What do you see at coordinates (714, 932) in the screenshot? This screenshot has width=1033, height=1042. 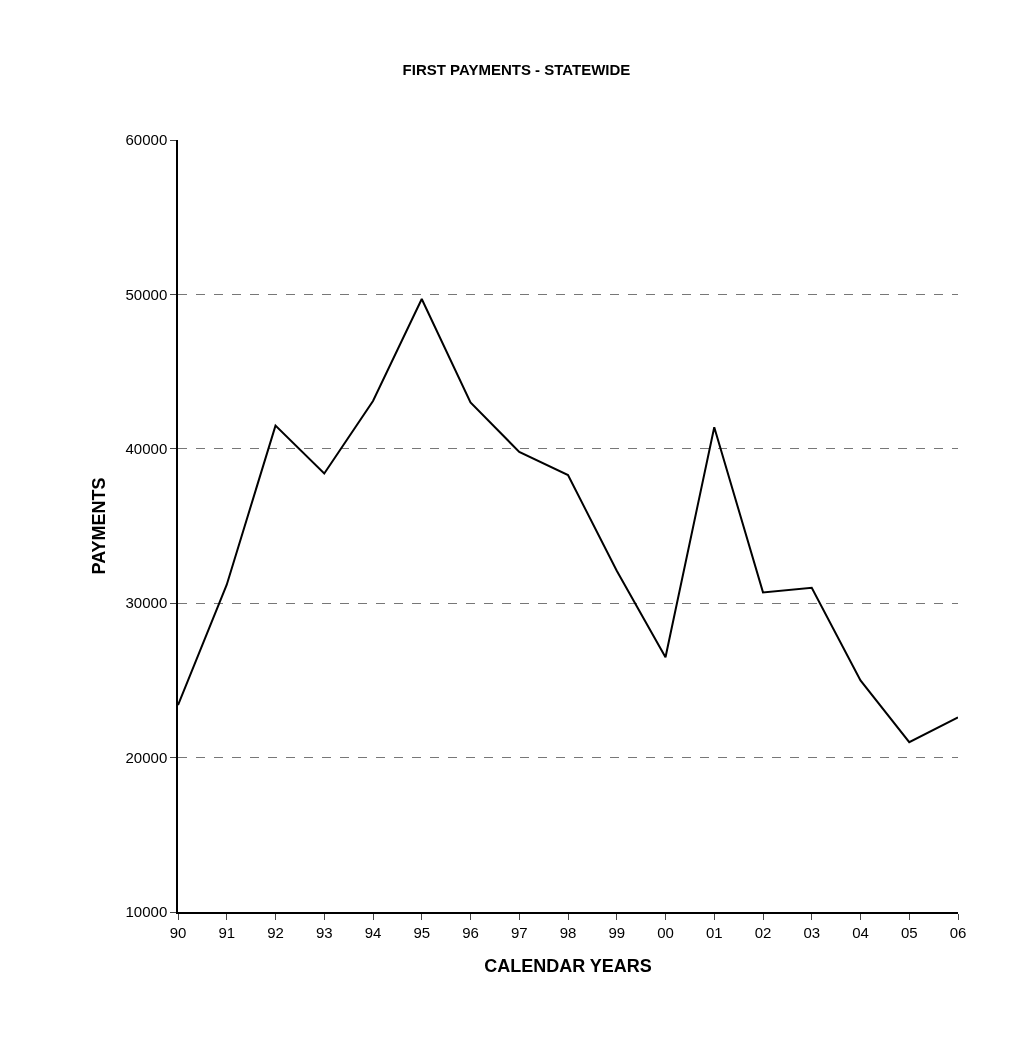 I see `x-tick-label: 01` at bounding box center [714, 932].